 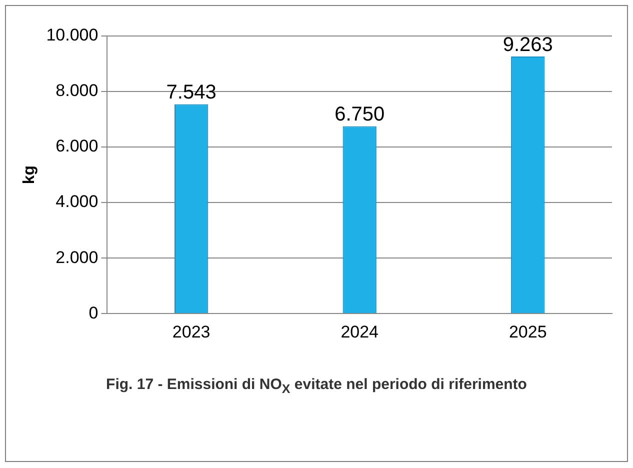 What do you see at coordinates (359, 332) in the screenshot?
I see `x-tick-label: 2024` at bounding box center [359, 332].